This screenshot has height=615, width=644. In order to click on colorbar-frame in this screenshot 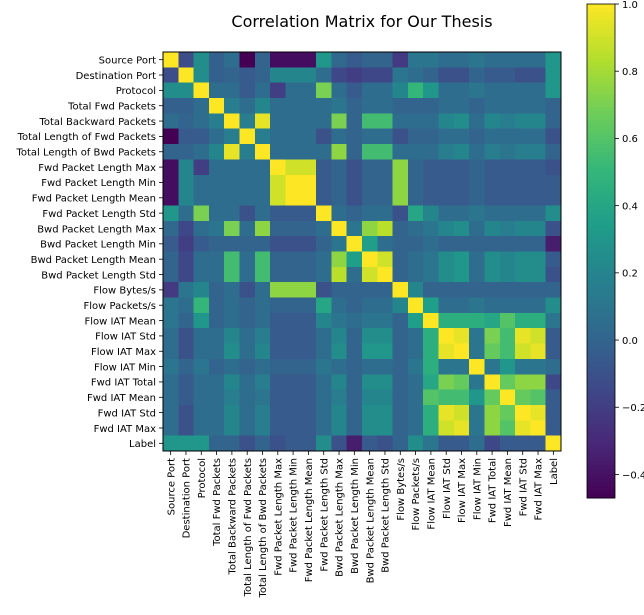, I will do `click(601, 251)`.